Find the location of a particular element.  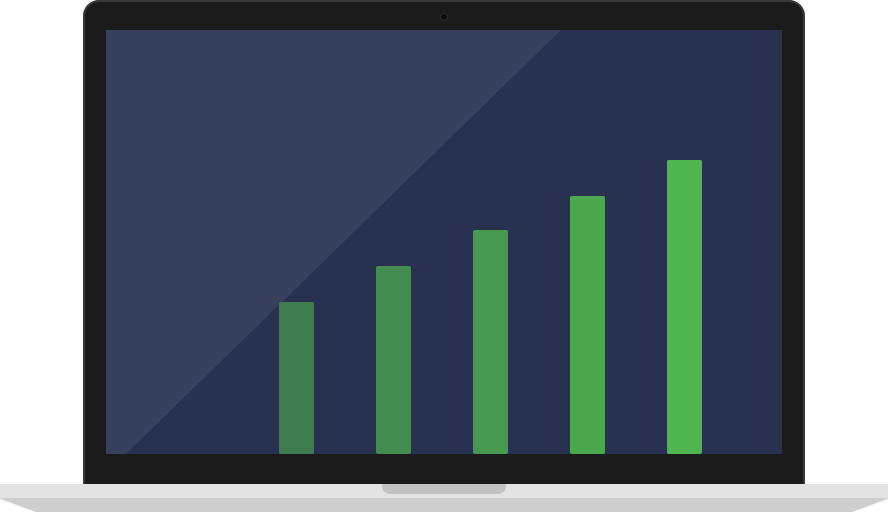

laptop-base-edge is located at coordinates (444, 505).